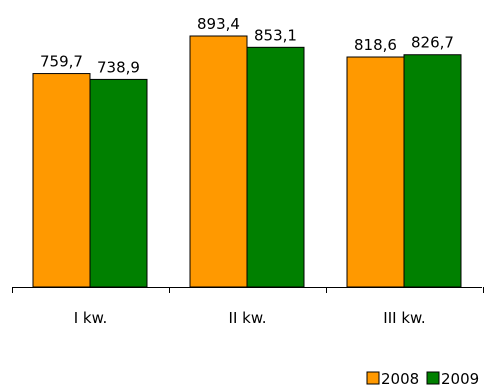 The height and width of the screenshot is (387, 485). Describe the element at coordinates (218, 24) in the screenshot. I see `data-label-2008-2: 893,4` at that location.